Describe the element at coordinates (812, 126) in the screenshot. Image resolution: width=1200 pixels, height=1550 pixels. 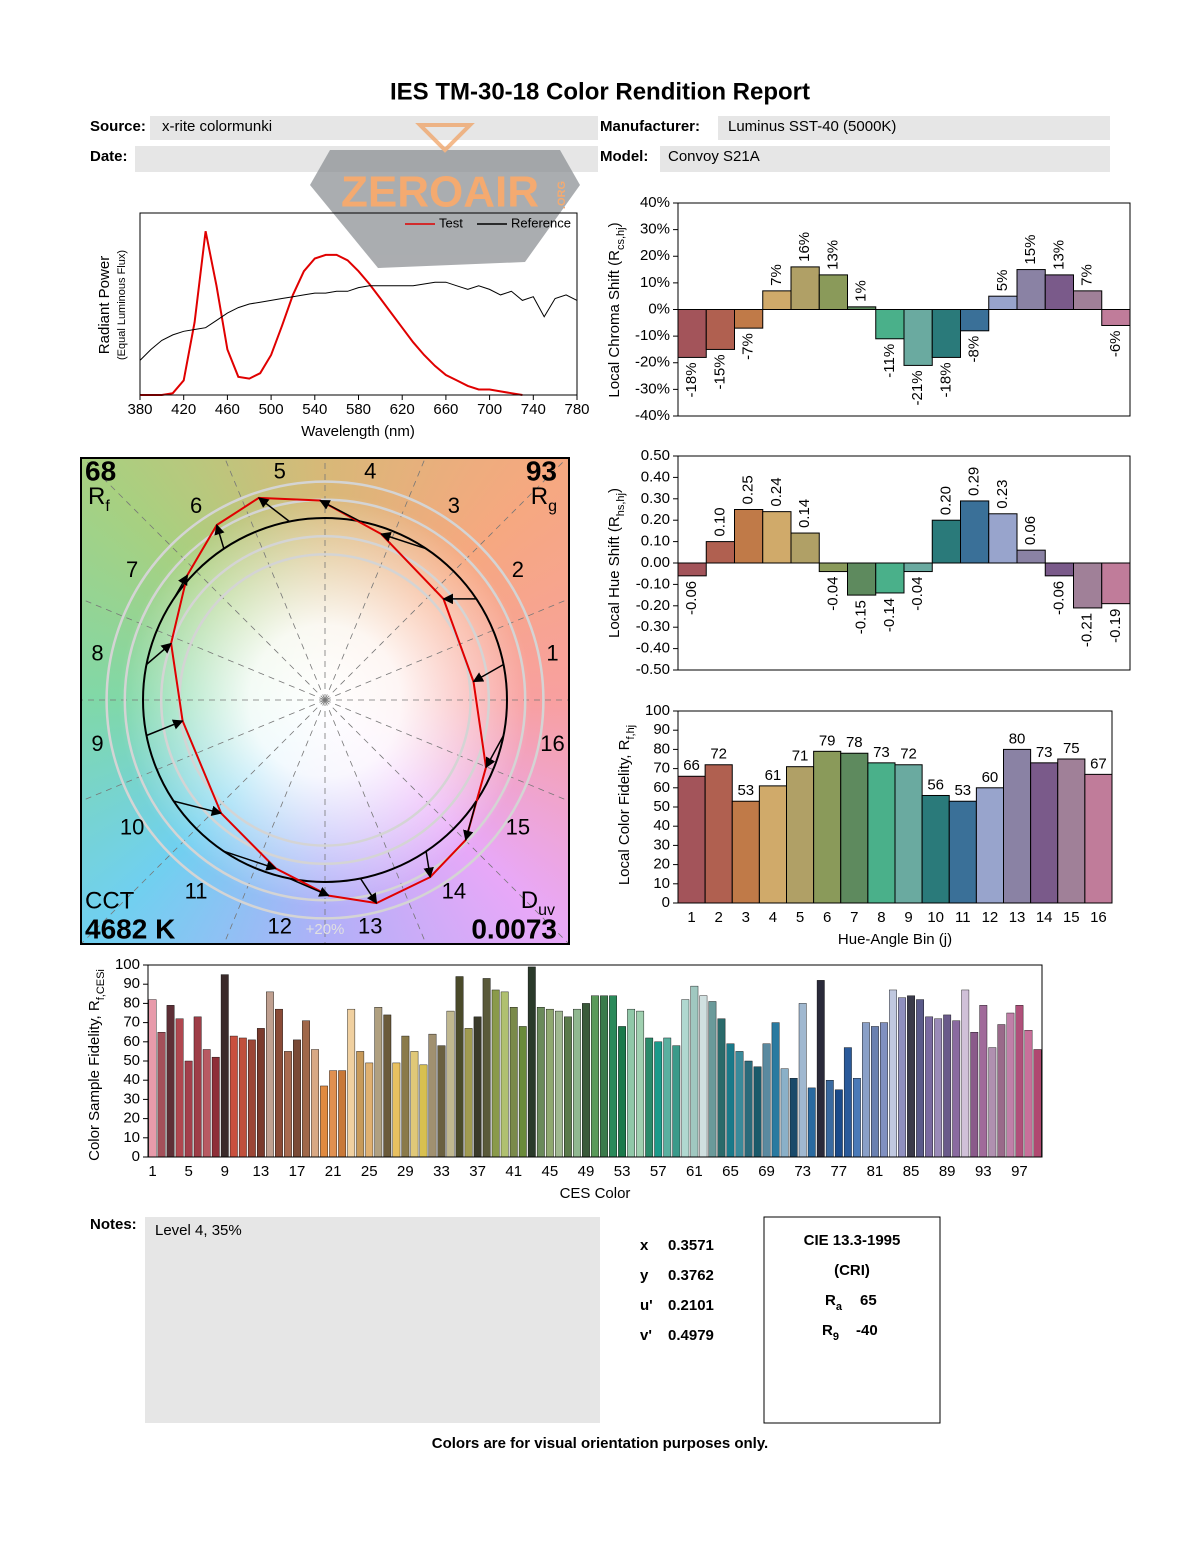
I see `field-value: Luminus SST-40 (5000K)` at that location.